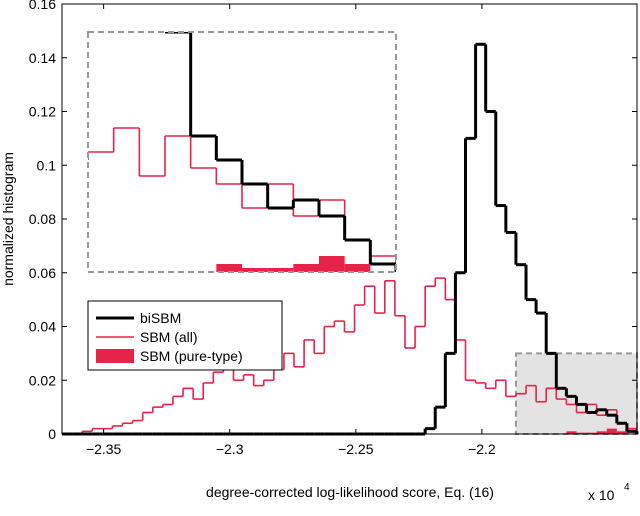 This screenshot has height=516, width=640. Describe the element at coordinates (52, 434) in the screenshot. I see `y-tick-label: 0` at that location.